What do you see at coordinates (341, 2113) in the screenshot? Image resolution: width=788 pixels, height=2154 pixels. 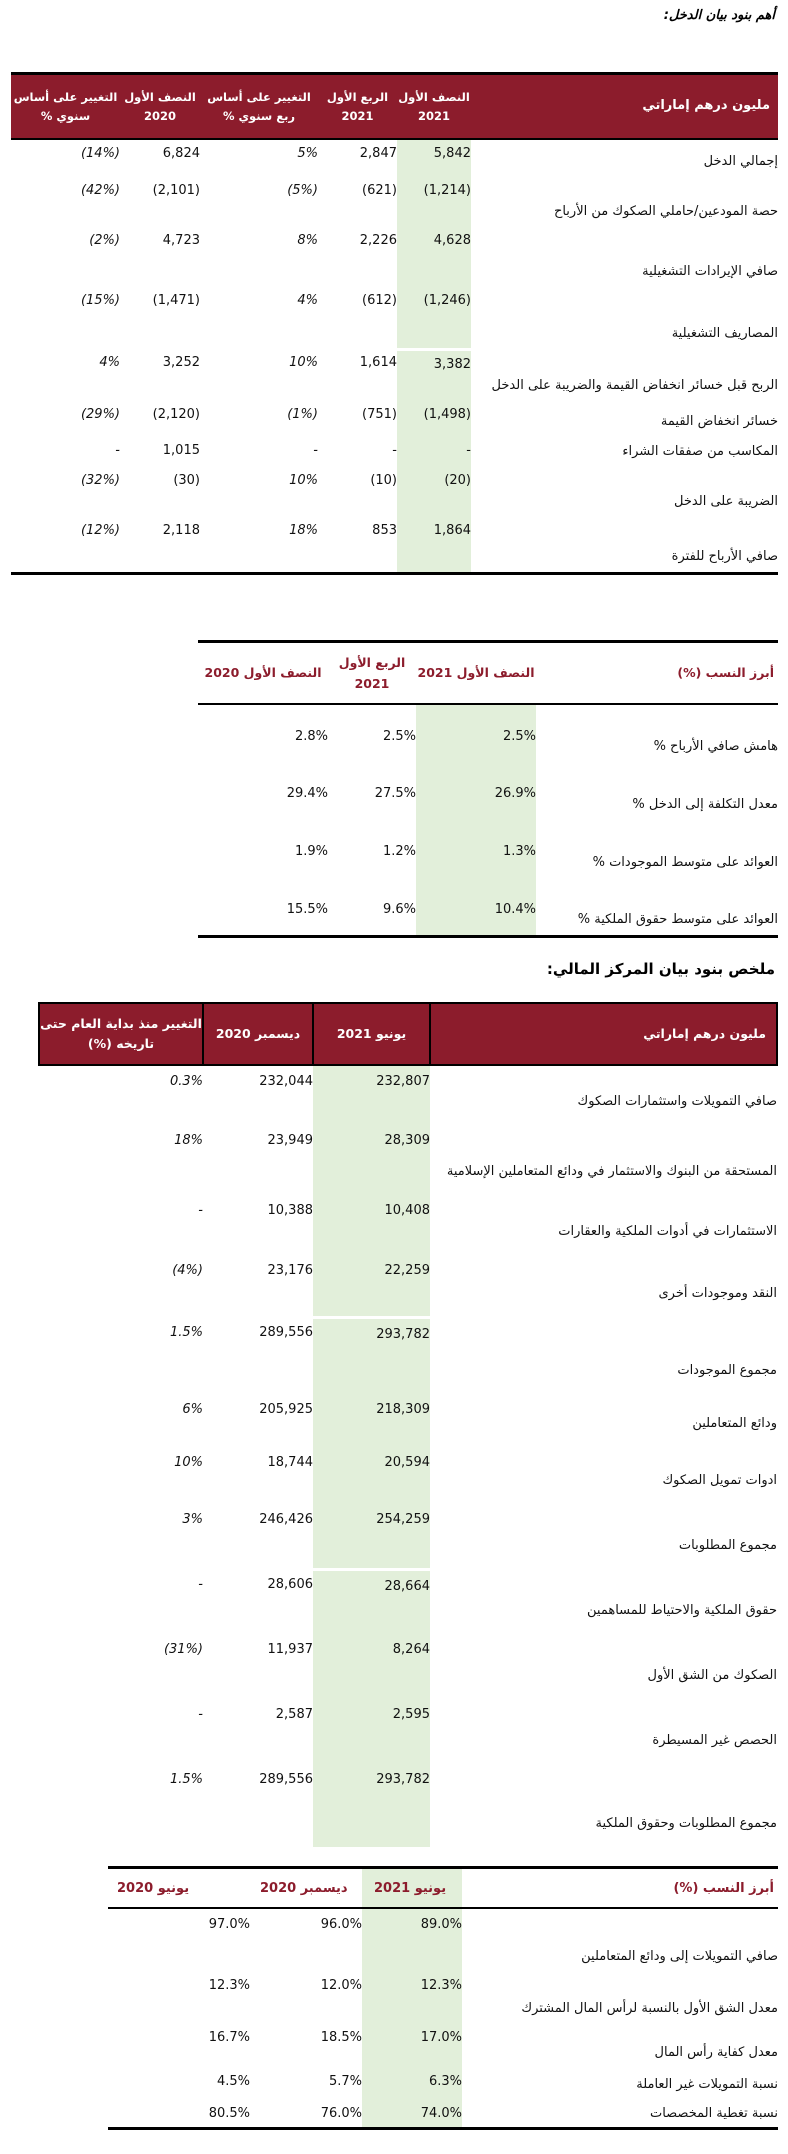 I see `cell-dec-2020: 76.0%` at bounding box center [341, 2113].